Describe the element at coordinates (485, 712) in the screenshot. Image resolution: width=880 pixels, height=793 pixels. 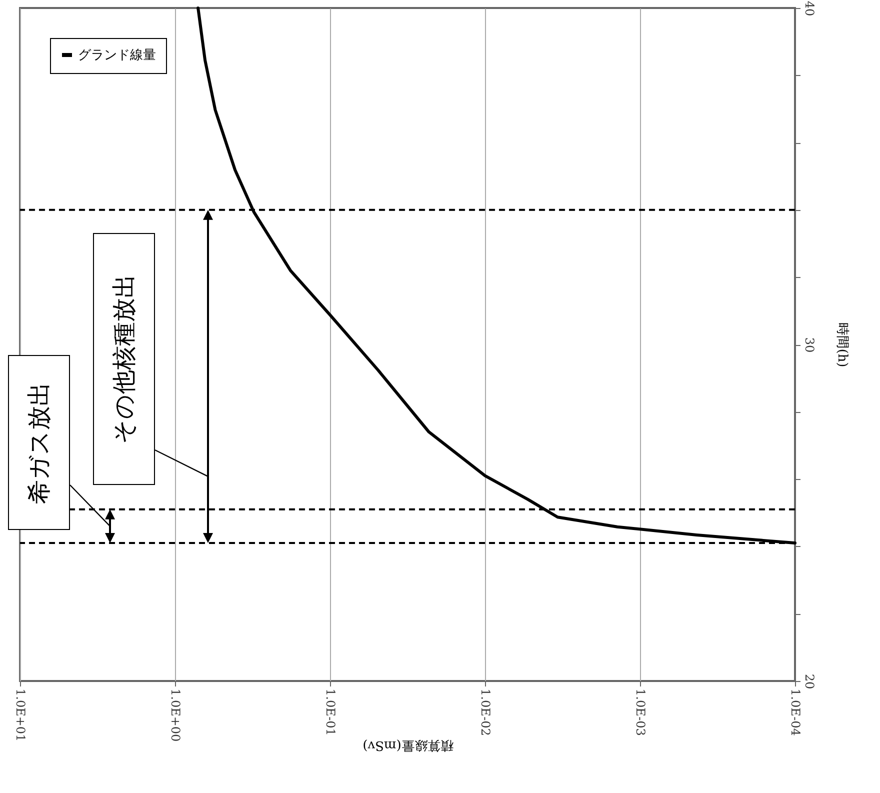
I see `x-tick-label: 1.0E-02` at that location.